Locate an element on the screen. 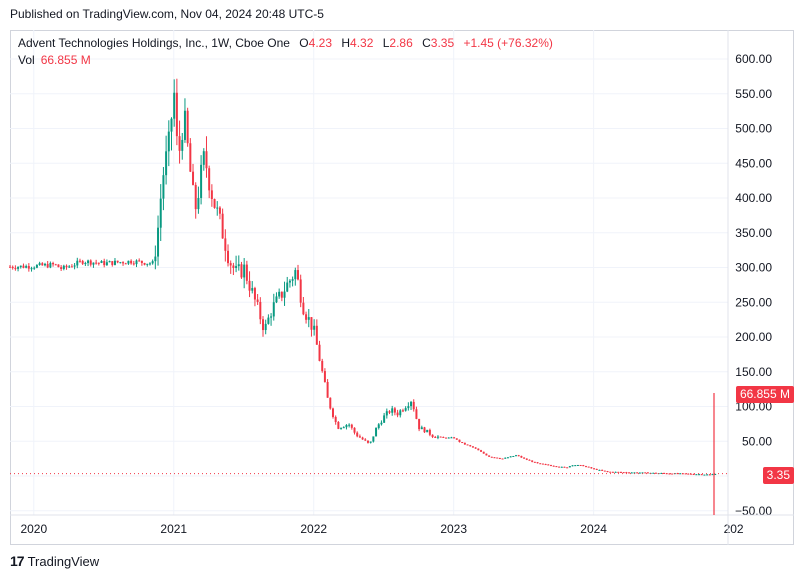 Image resolution: width=804 pixels, height=578 pixels. y-tick-label: 300.00 is located at coordinates (753, 268).